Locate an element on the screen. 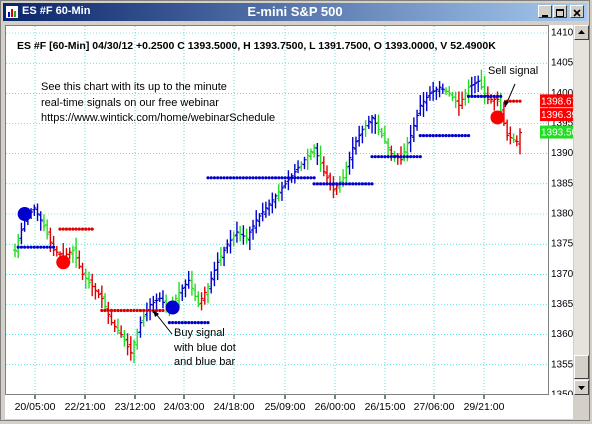  price-tick-label: 1355 is located at coordinates (562, 364).